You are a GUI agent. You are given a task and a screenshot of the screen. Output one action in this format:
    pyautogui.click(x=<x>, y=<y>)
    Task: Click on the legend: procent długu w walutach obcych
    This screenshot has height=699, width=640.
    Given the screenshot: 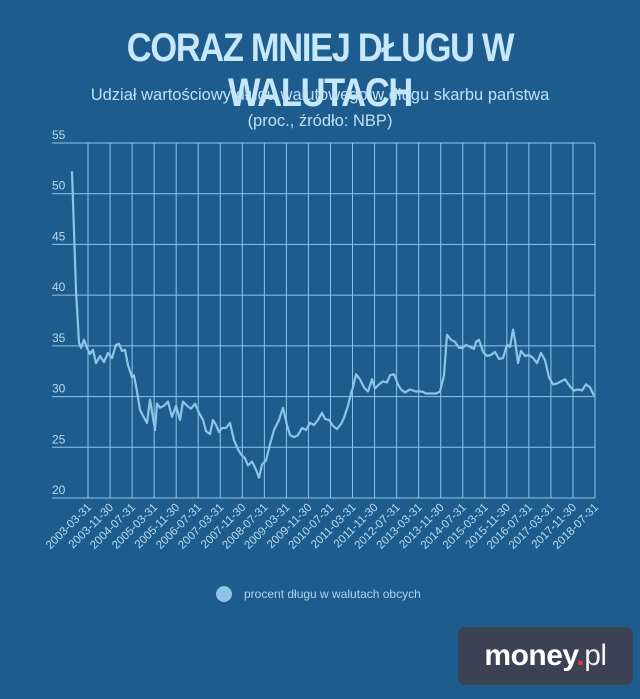 What is the action you would take?
    pyautogui.click(x=318, y=594)
    